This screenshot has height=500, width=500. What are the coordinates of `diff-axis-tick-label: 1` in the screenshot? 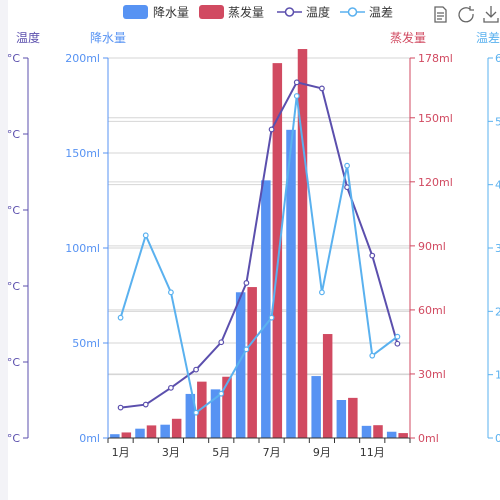 It's located at (497, 375).